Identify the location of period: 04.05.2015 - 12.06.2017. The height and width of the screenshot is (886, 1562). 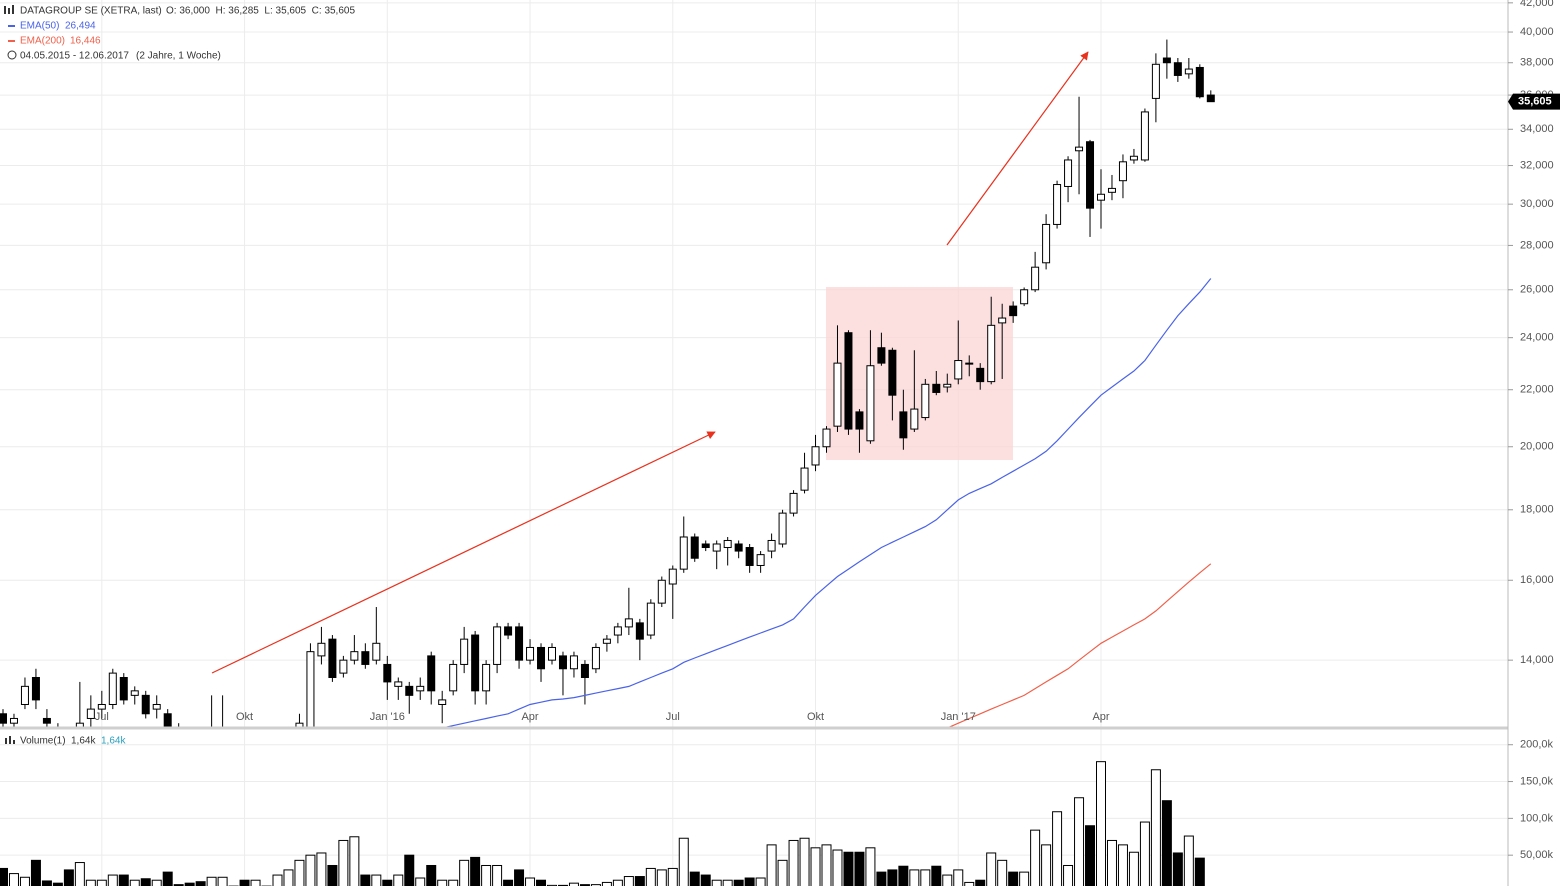
(74, 56).